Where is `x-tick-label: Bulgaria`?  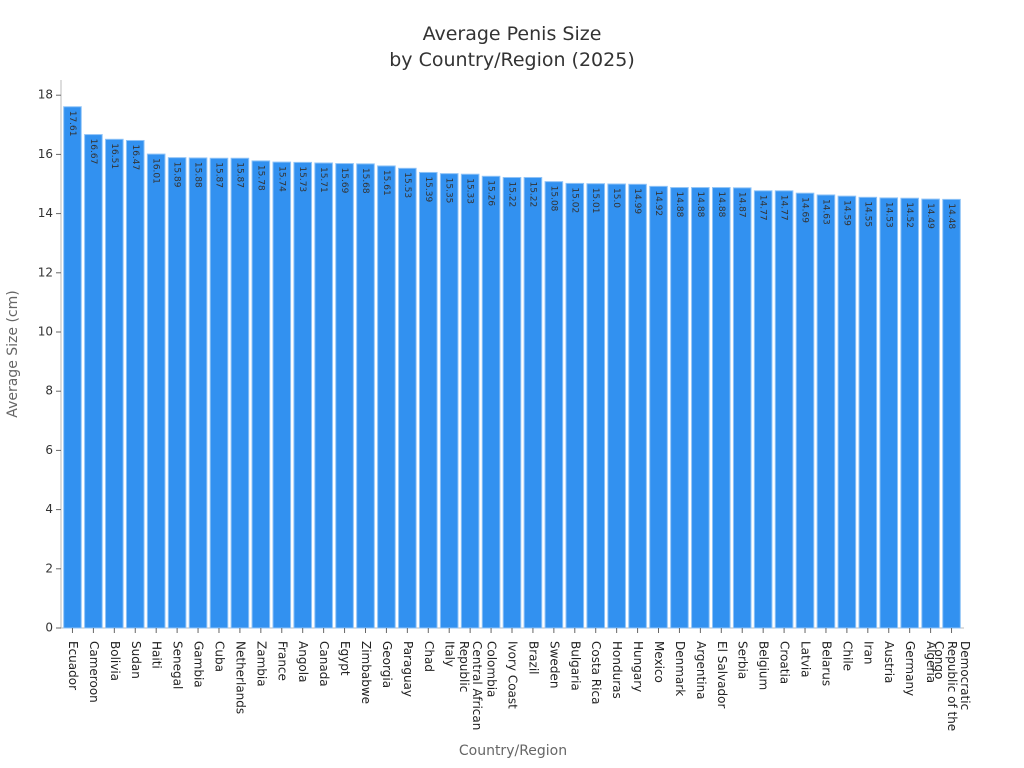
x-tick-label: Bulgaria is located at coordinates (575, 666).